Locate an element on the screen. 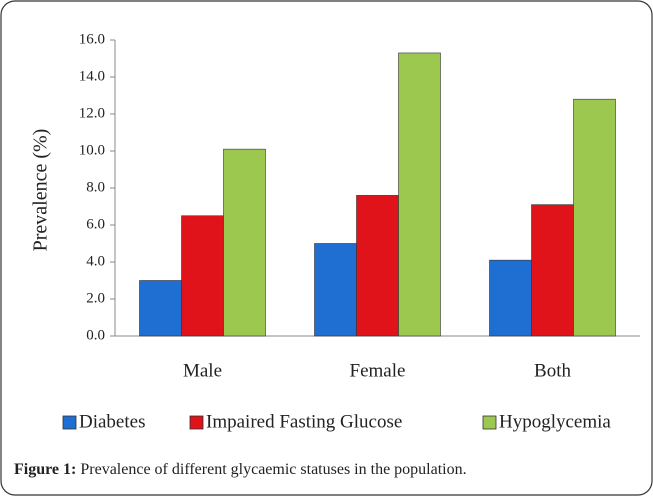  y-axis-label: Prevalence (%) is located at coordinates (41, 190).